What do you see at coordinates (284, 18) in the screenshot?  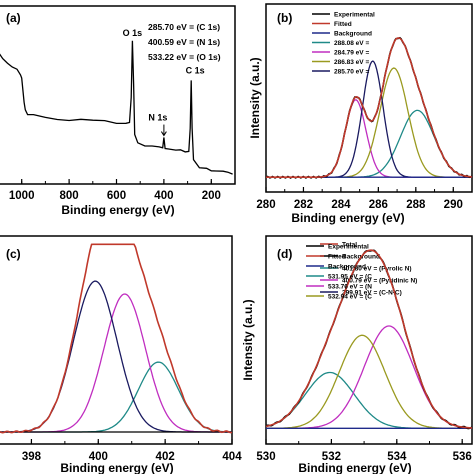 I see `panel-b-label: (b)` at bounding box center [284, 18].